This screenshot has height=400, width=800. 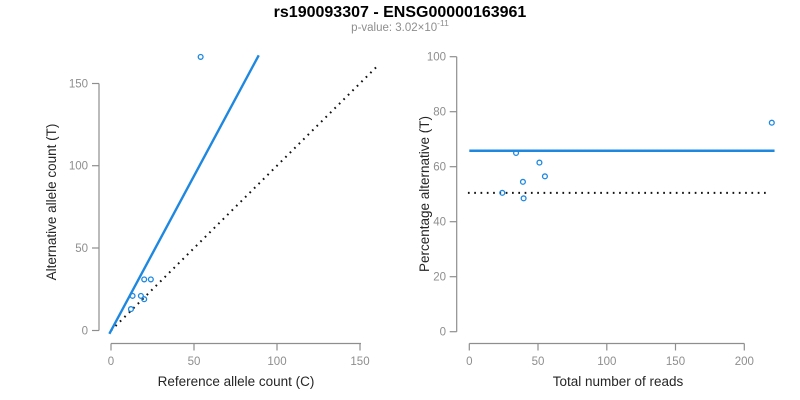 I want to click on y-tick-label: 50, so click(x=81, y=249).